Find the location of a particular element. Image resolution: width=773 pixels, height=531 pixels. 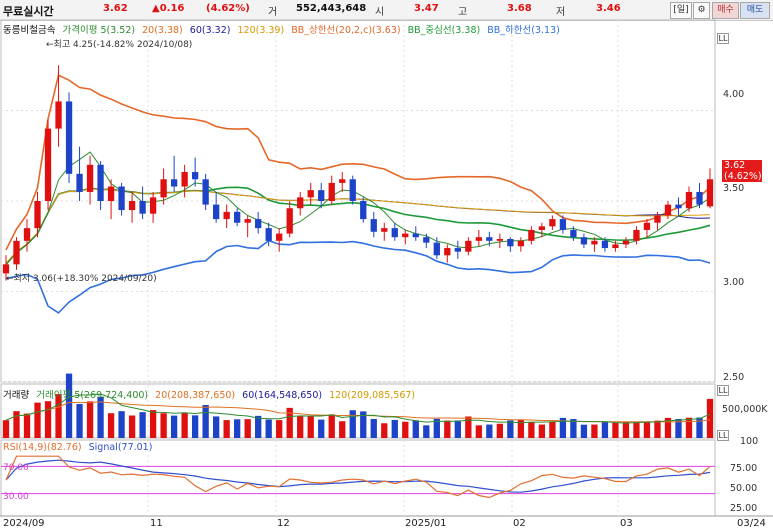

high-value: 3.68 is located at coordinates (519, 8).